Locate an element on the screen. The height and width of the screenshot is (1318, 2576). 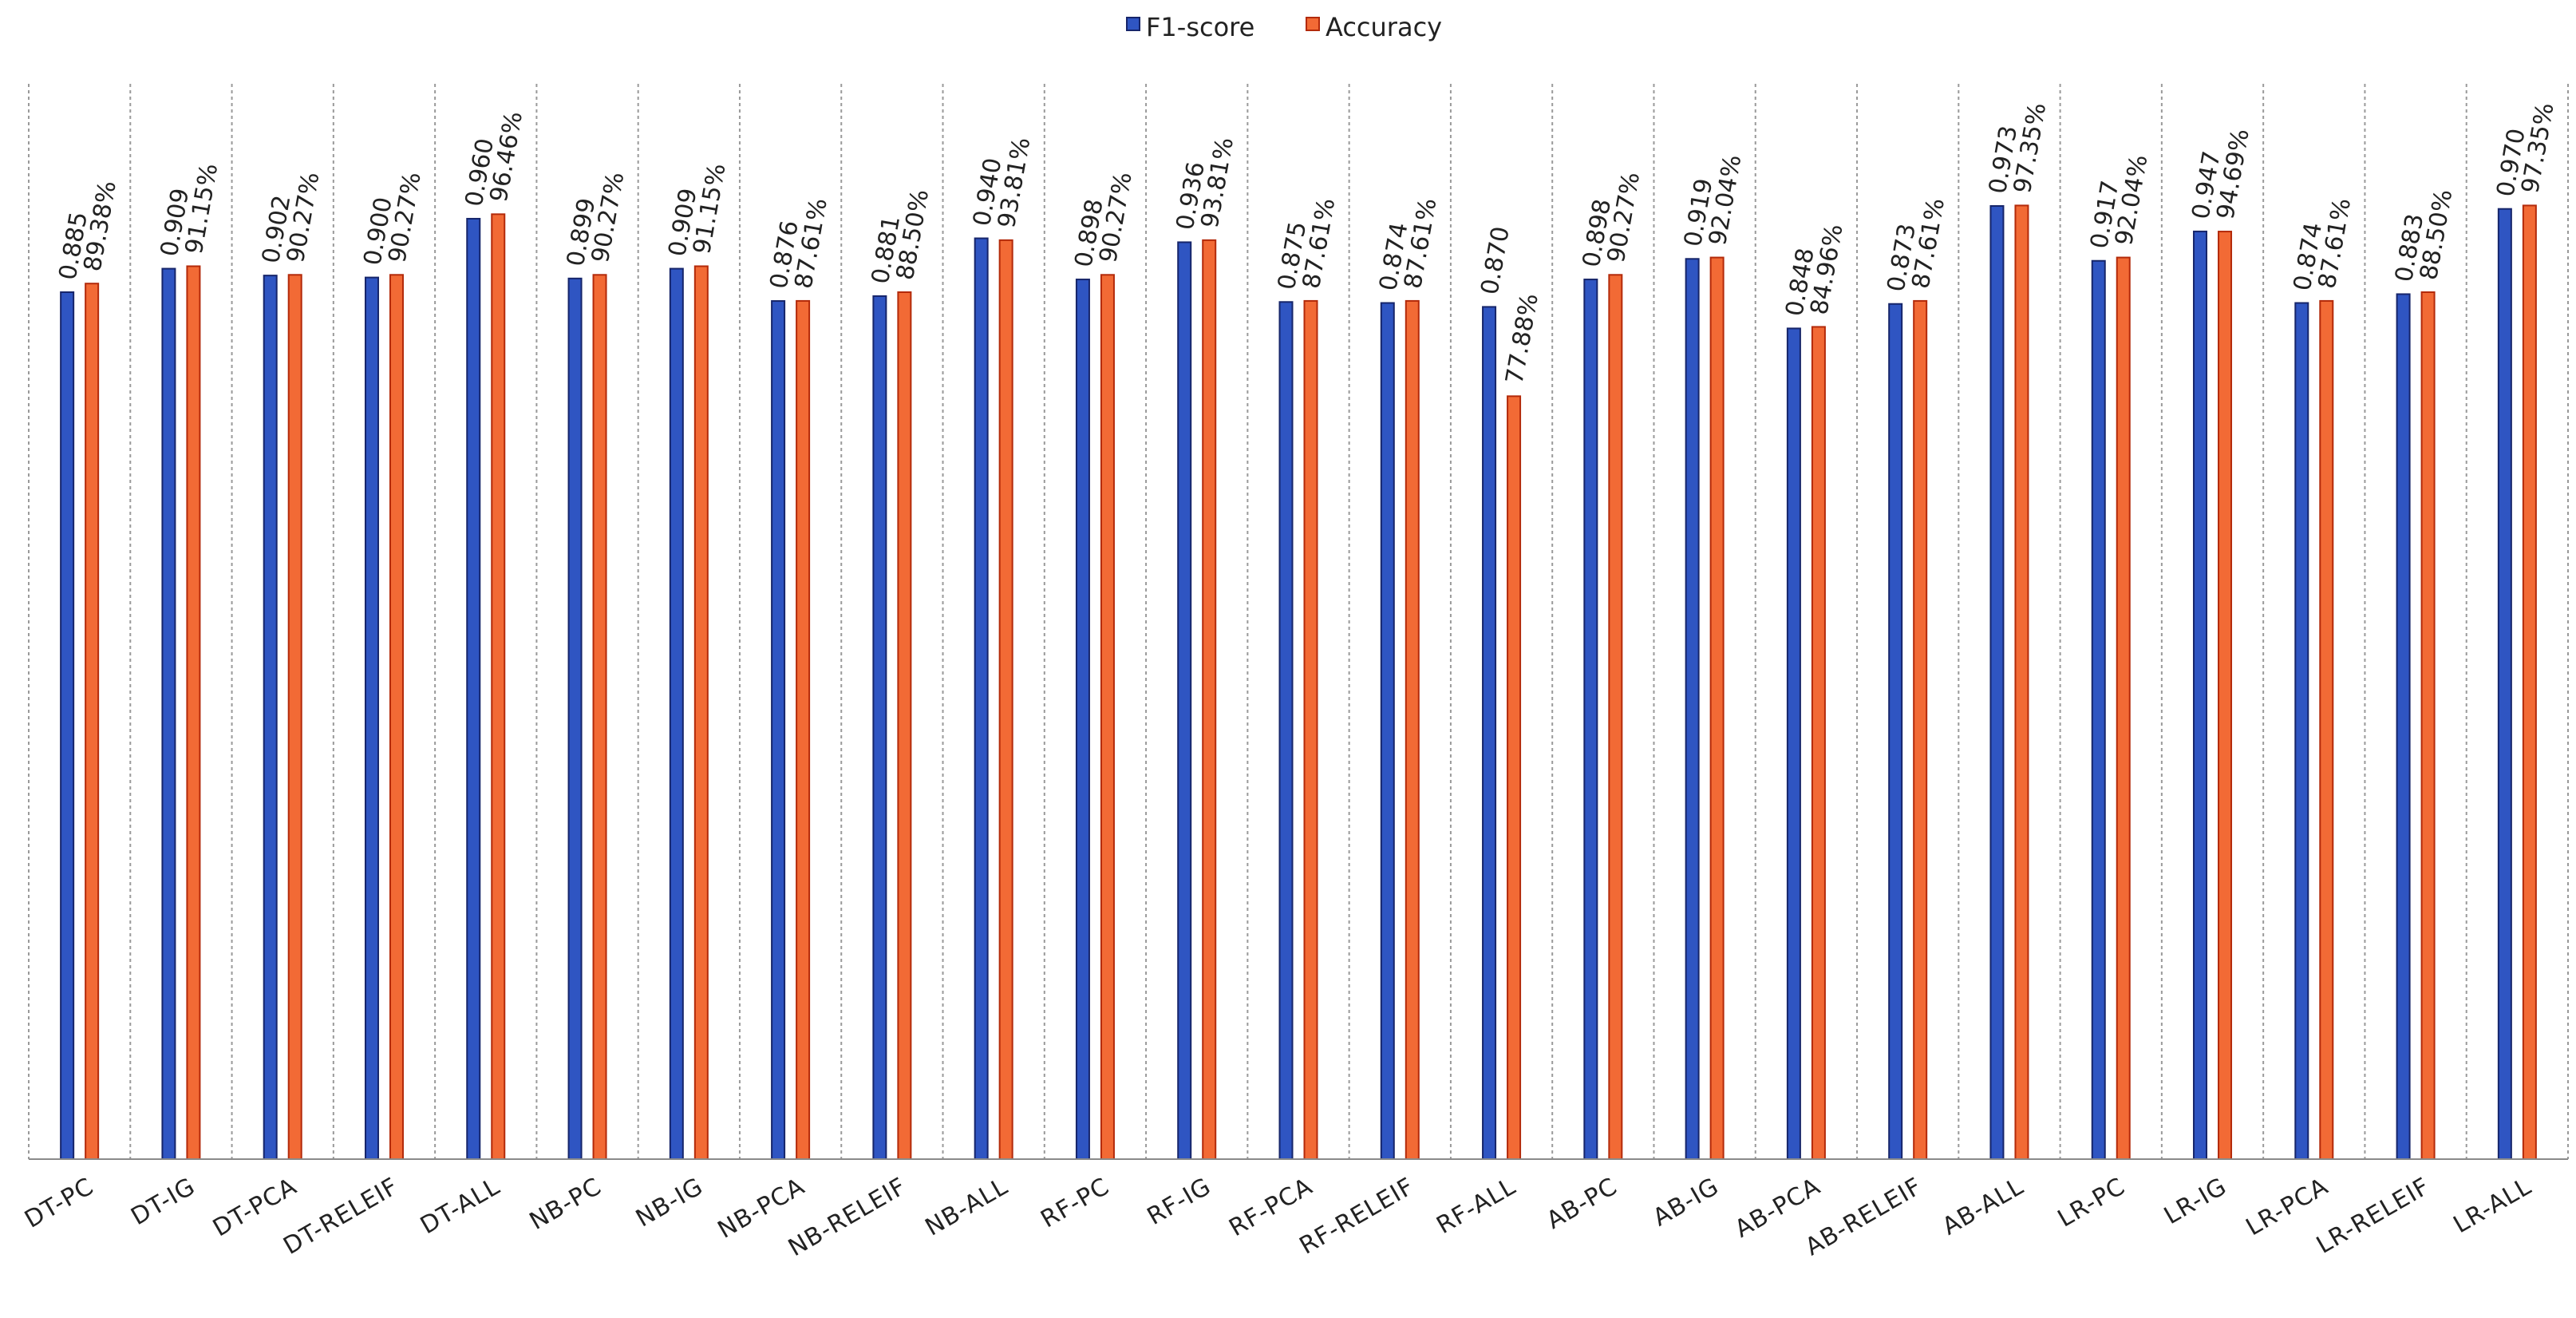
bar-accuracy-nb-releif is located at coordinates (904, 725).